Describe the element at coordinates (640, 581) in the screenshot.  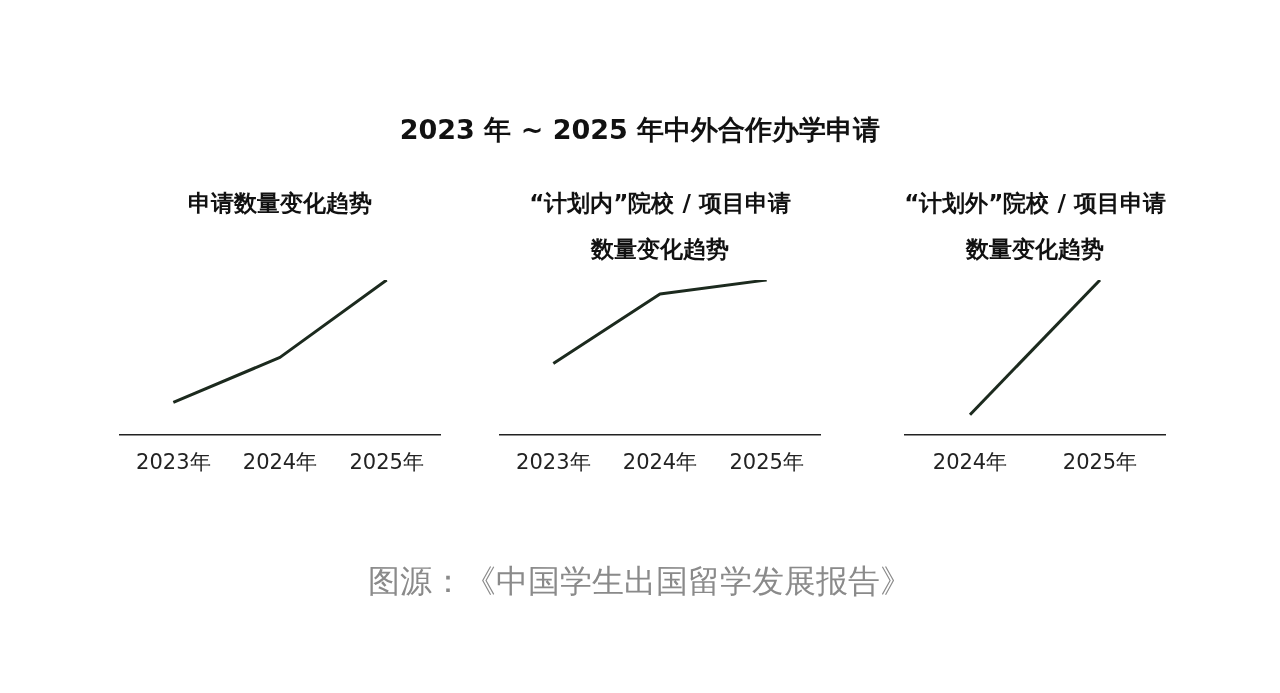
I see `text: 图源：《中国学生出国留学发展报告》` at that location.